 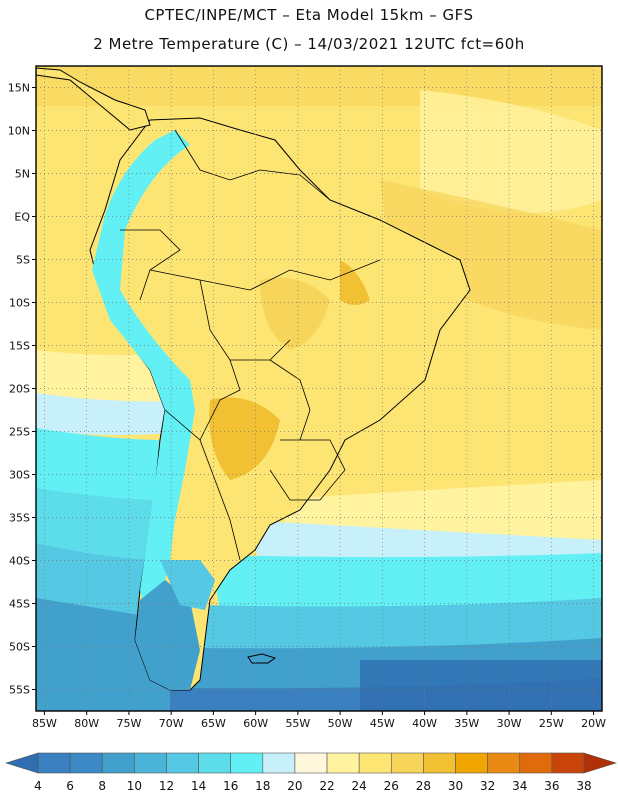 What do you see at coordinates (134, 786) in the screenshot?
I see `colorbar-label: 10` at bounding box center [134, 786].